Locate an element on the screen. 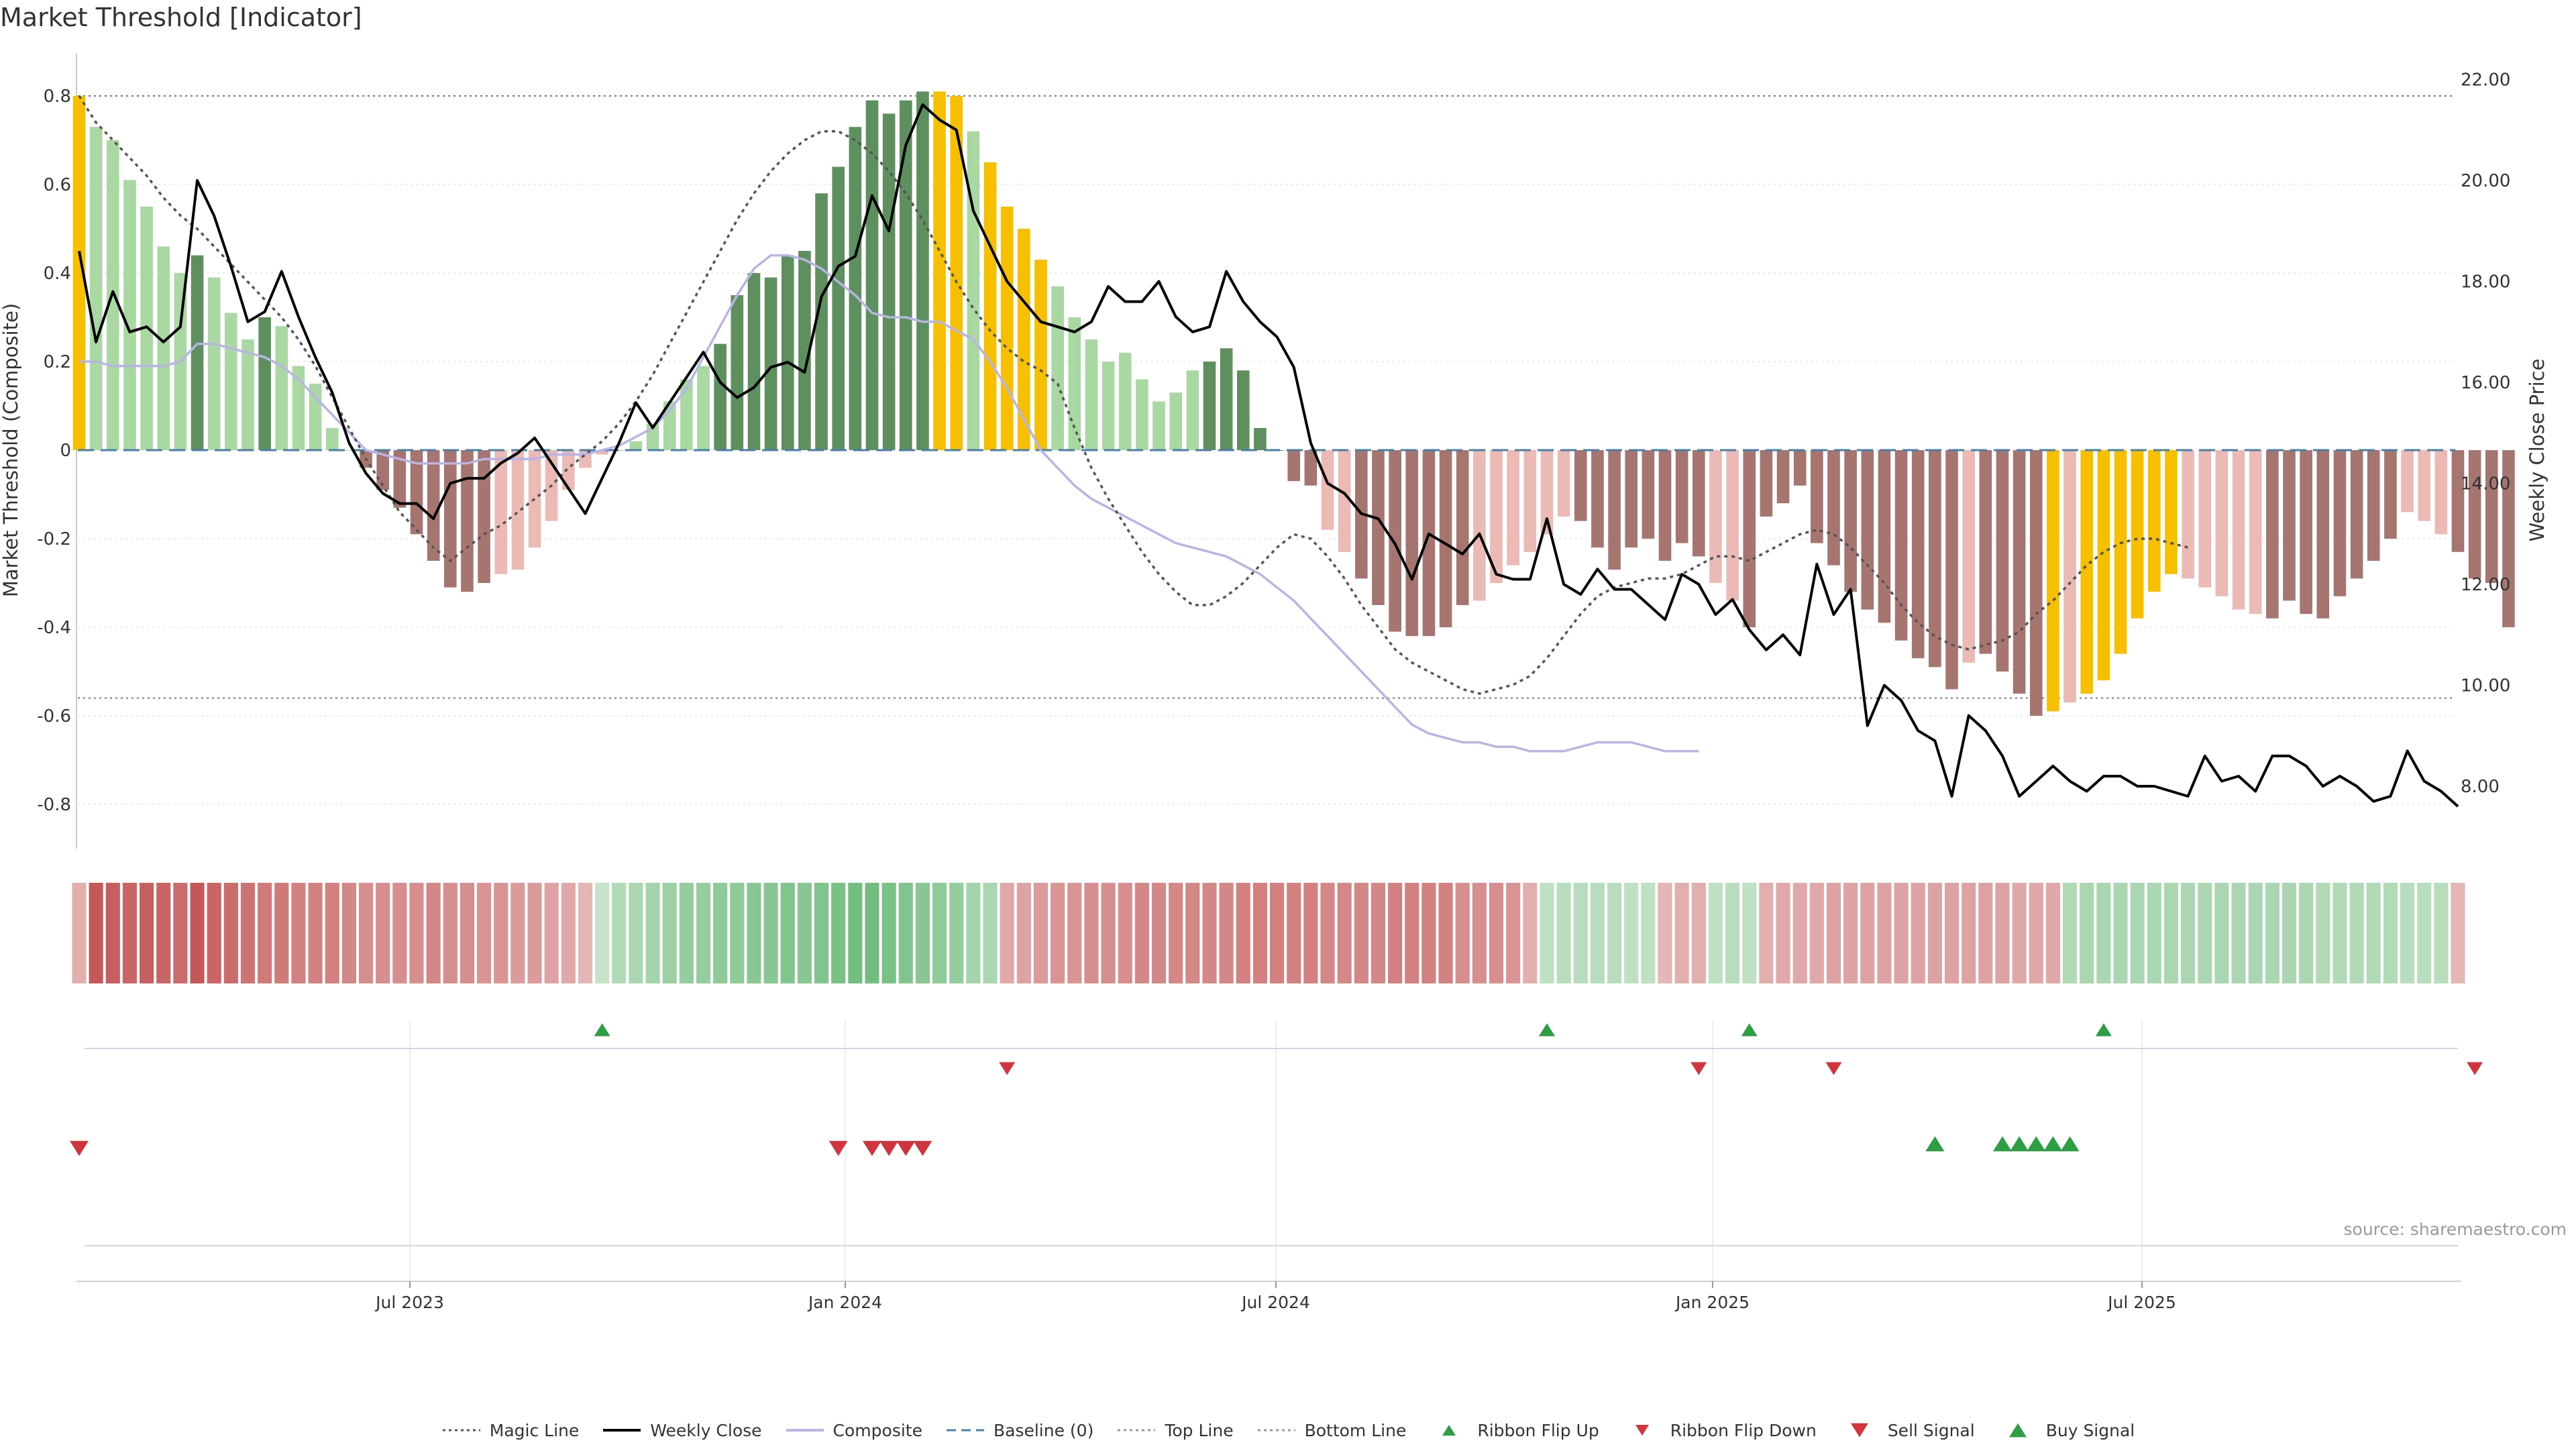 This screenshot has width=2576, height=1449. sell-signal-marker is located at coordinates (79, 1148).